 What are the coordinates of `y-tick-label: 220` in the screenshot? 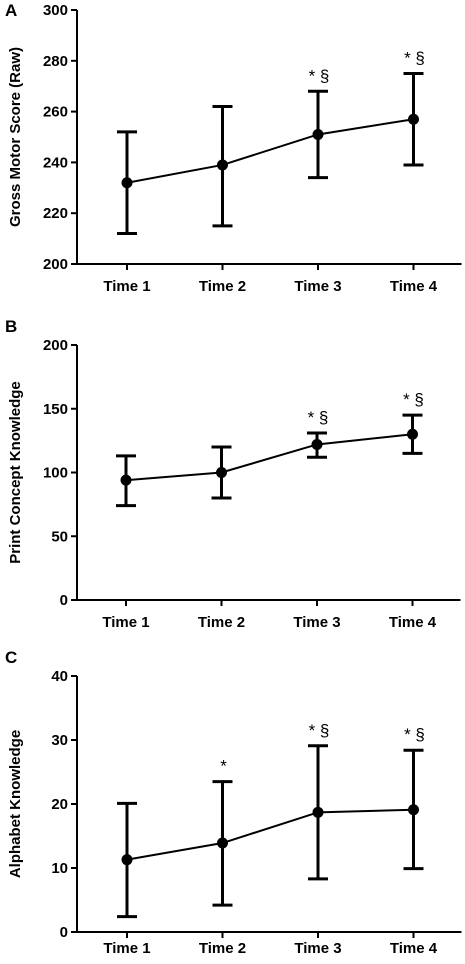 It's located at (55, 213).